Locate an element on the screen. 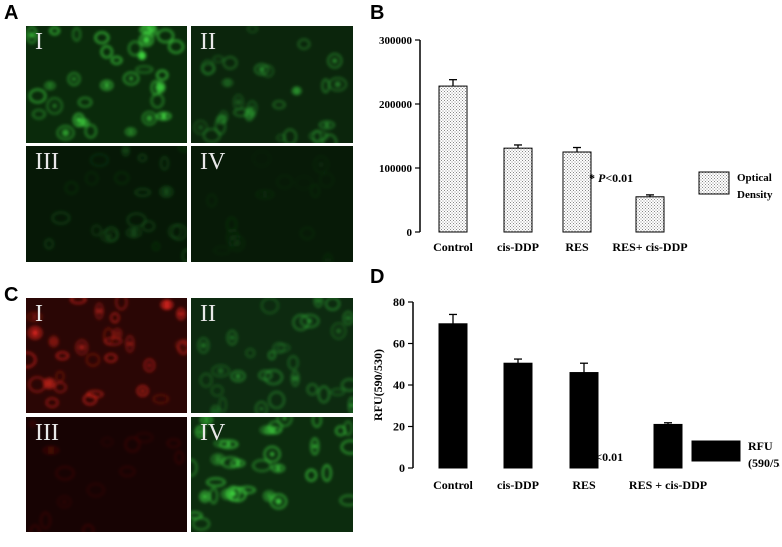 This screenshot has width=782, height=547. category-label: Control is located at coordinates (453, 485).